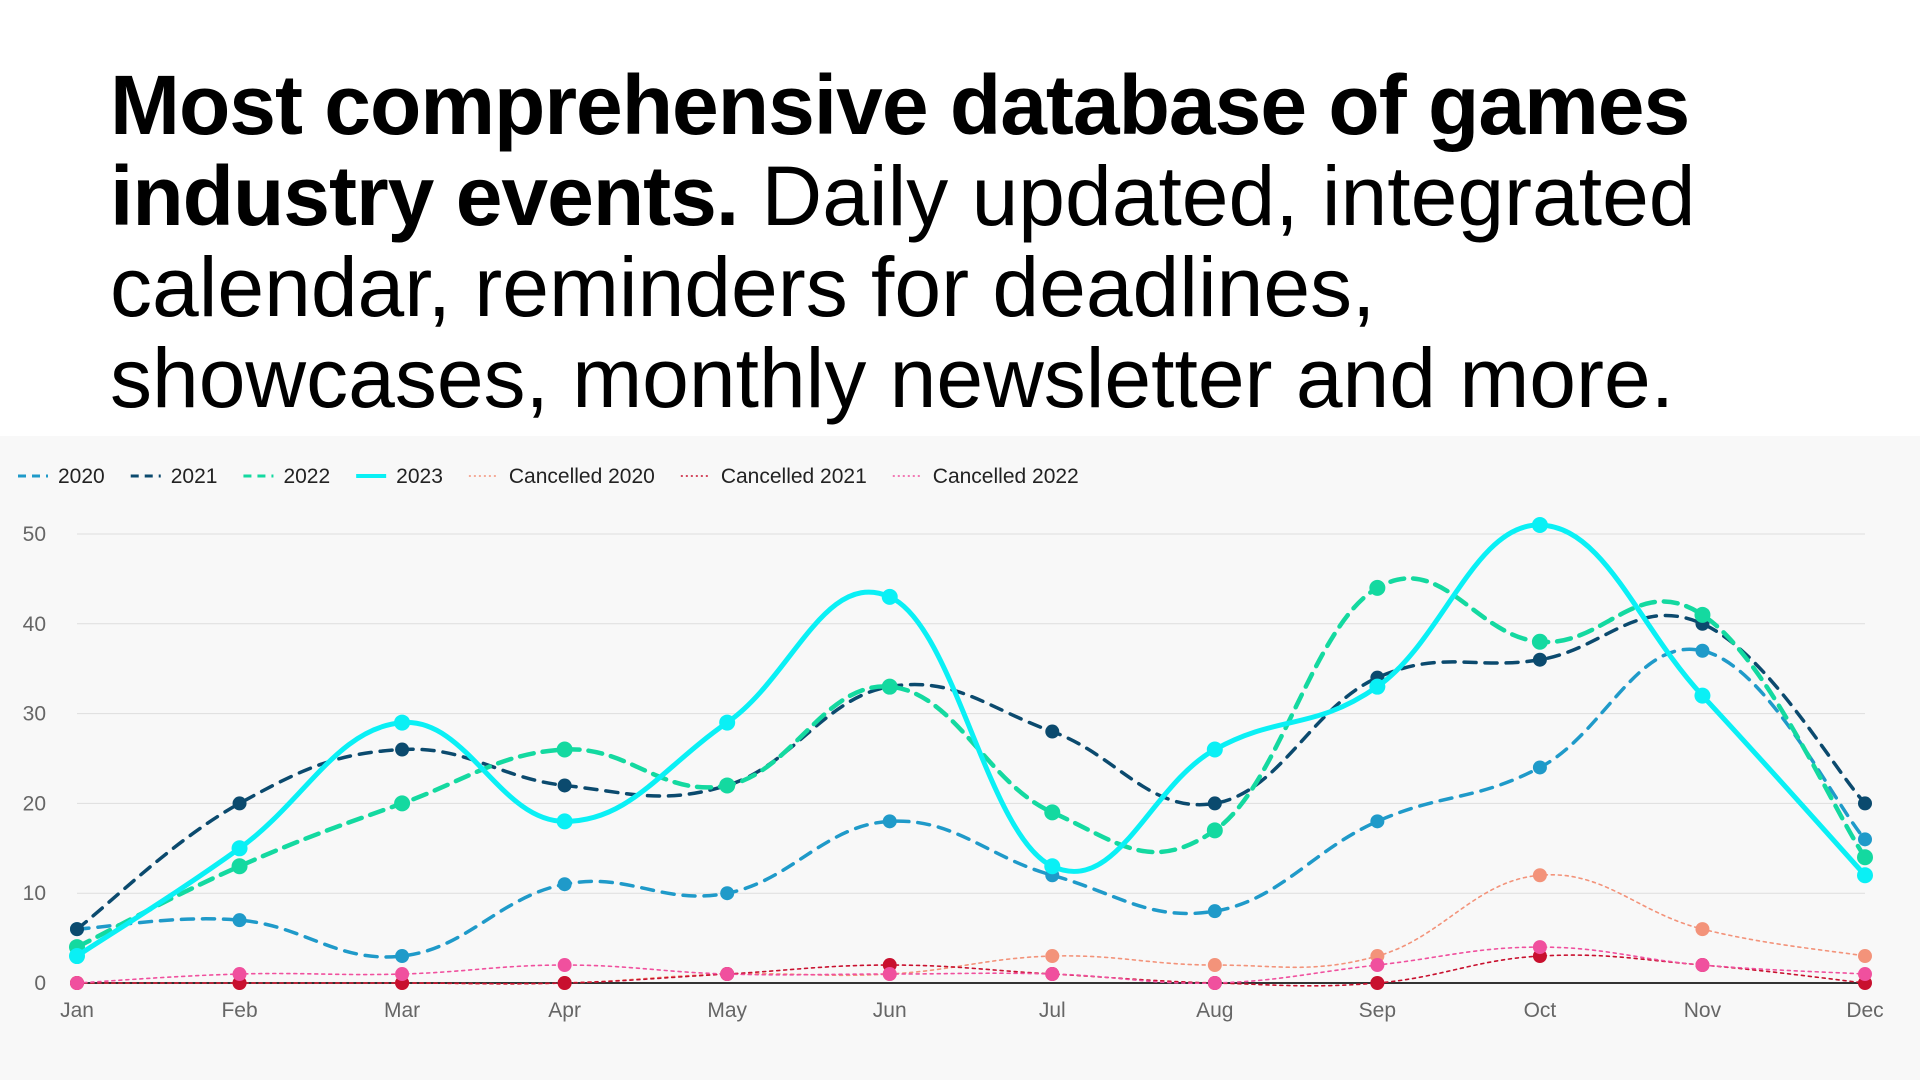 The width and height of the screenshot is (1920, 1080). I want to click on series-line-cancelled-2021, so click(971, 970).